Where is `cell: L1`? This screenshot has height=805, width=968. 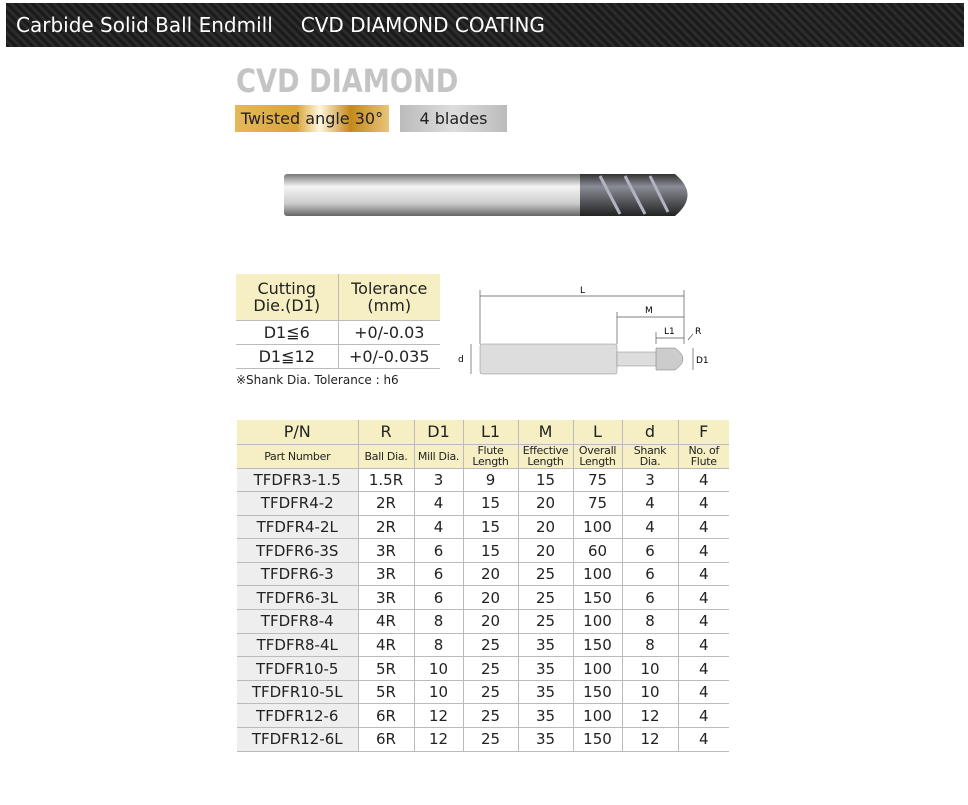 cell: L1 is located at coordinates (491, 432).